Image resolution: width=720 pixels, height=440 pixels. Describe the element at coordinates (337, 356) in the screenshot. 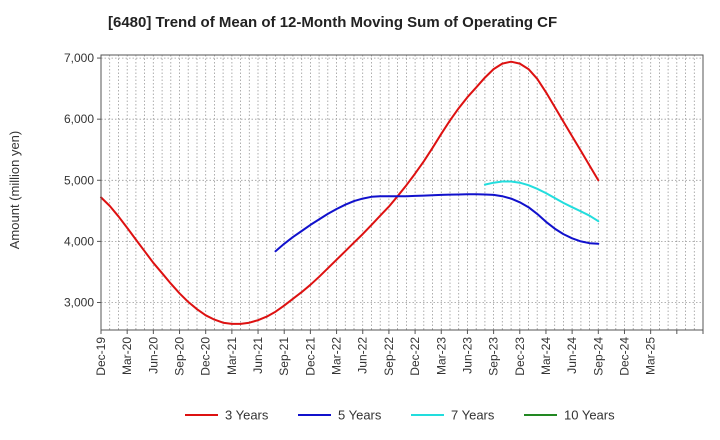

I see `x-tick-label: Mar-22` at that location.